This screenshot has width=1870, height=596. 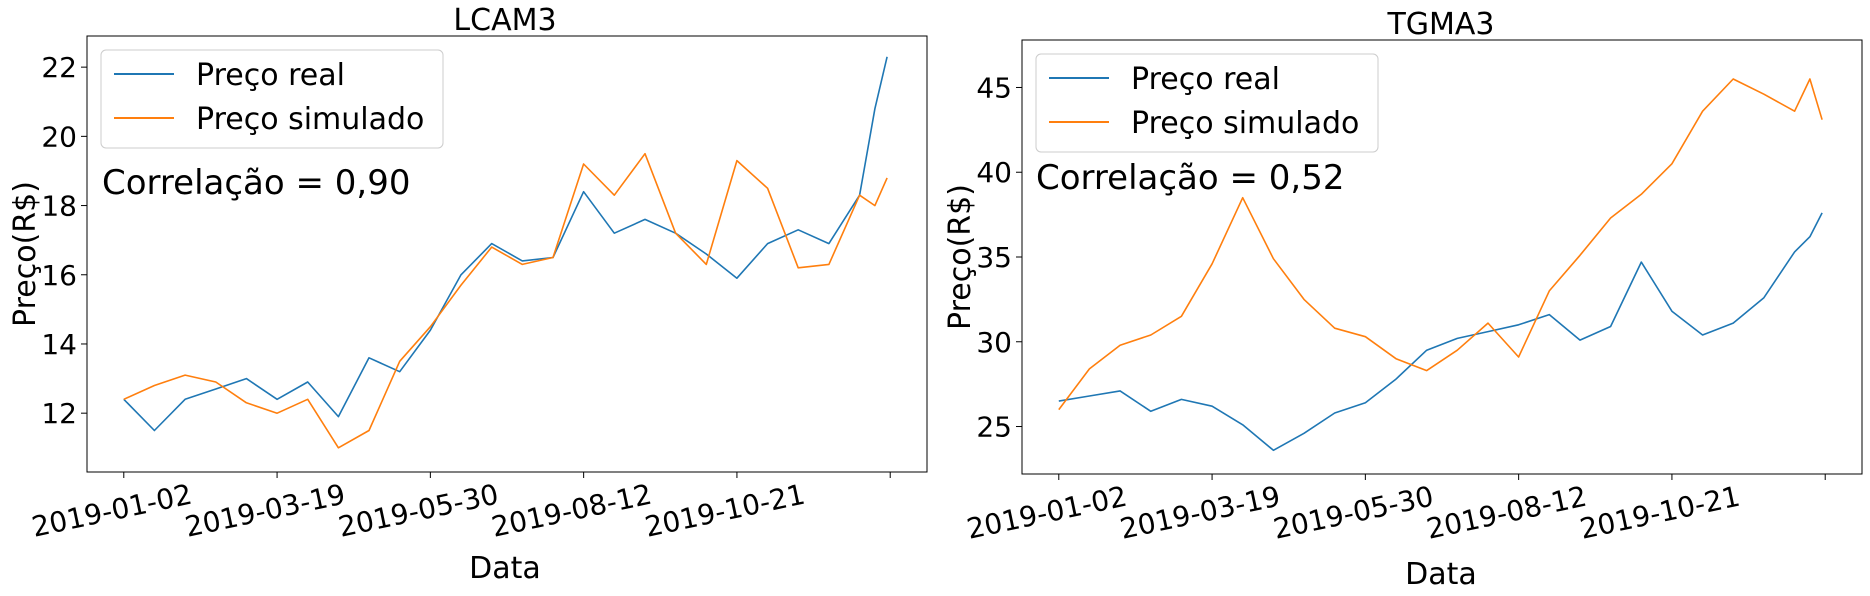 What do you see at coordinates (59, 136) in the screenshot?
I see `y-tick-label: 20` at bounding box center [59, 136].